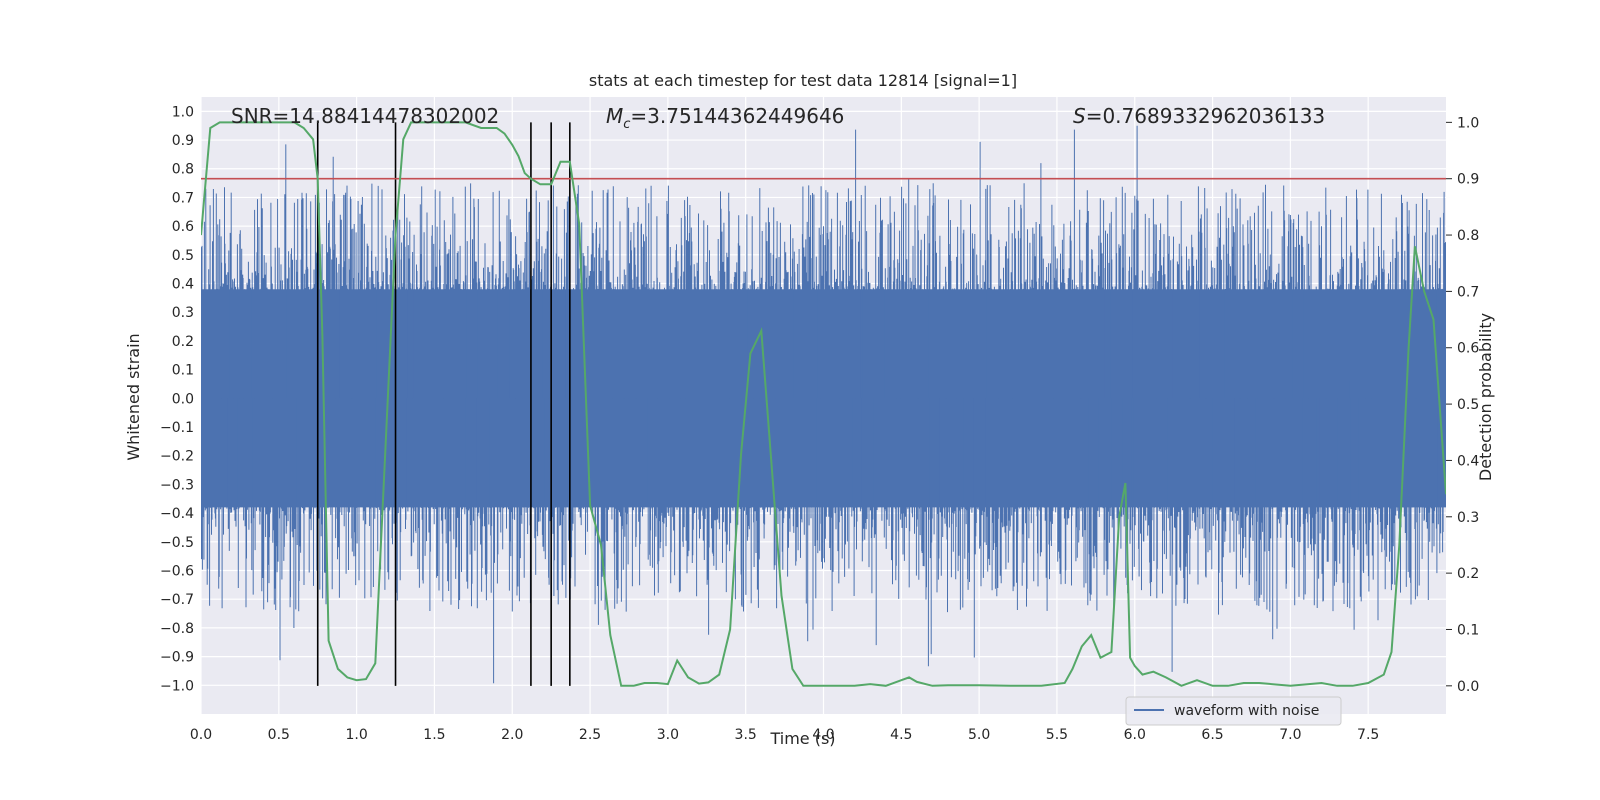 The image size is (1600, 800). I want to click on x-tick-label: 2.0, so click(512, 735).